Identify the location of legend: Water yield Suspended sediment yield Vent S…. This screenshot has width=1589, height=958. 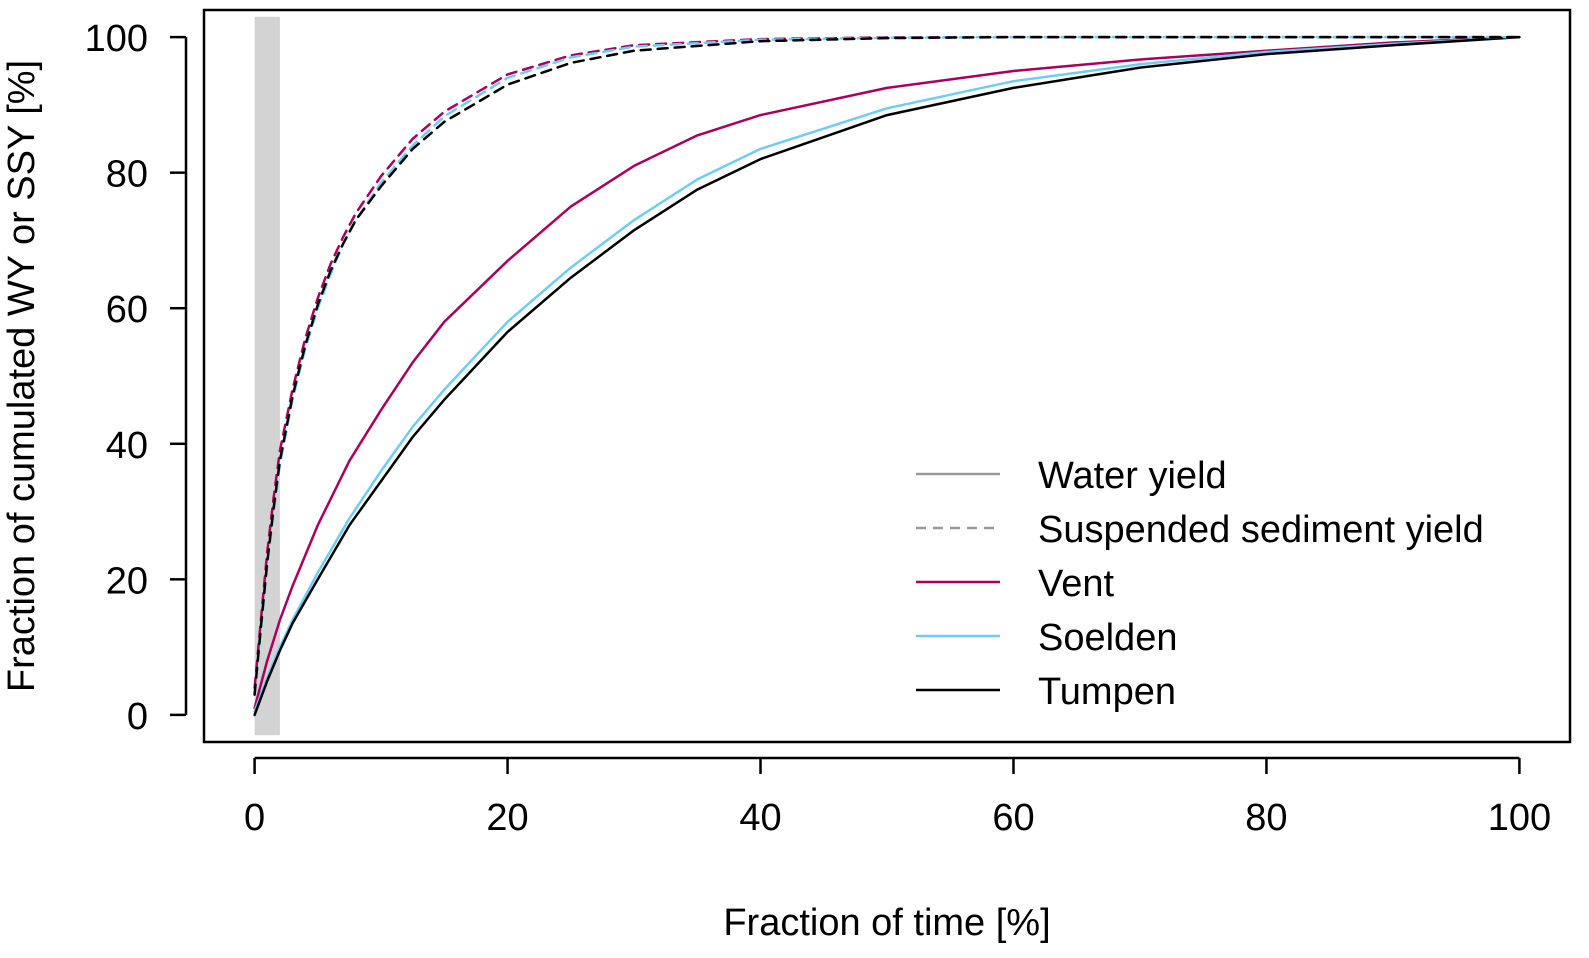
(1200, 584).